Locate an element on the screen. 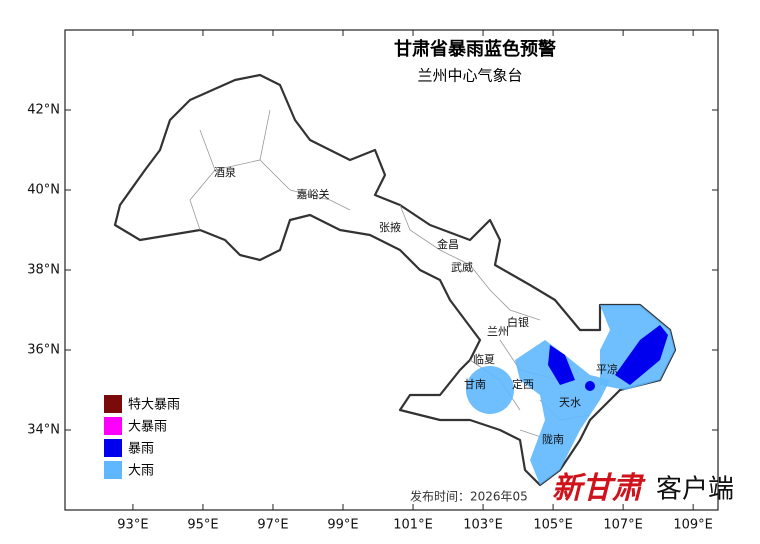 The image size is (760, 544). place-label: 天水 is located at coordinates (570, 402).